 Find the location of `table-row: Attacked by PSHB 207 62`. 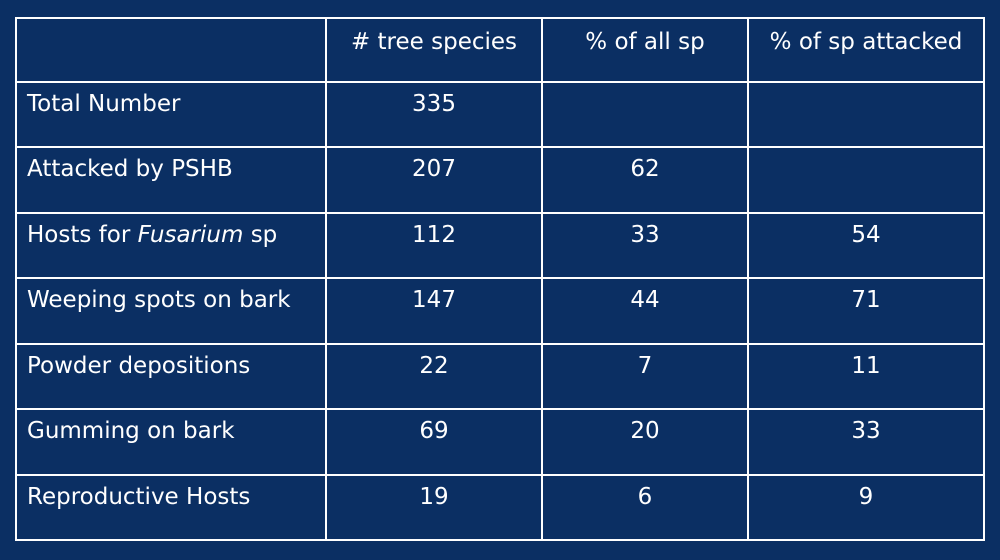

table-row: Attacked by PSHB 207 62 is located at coordinates (500, 180).